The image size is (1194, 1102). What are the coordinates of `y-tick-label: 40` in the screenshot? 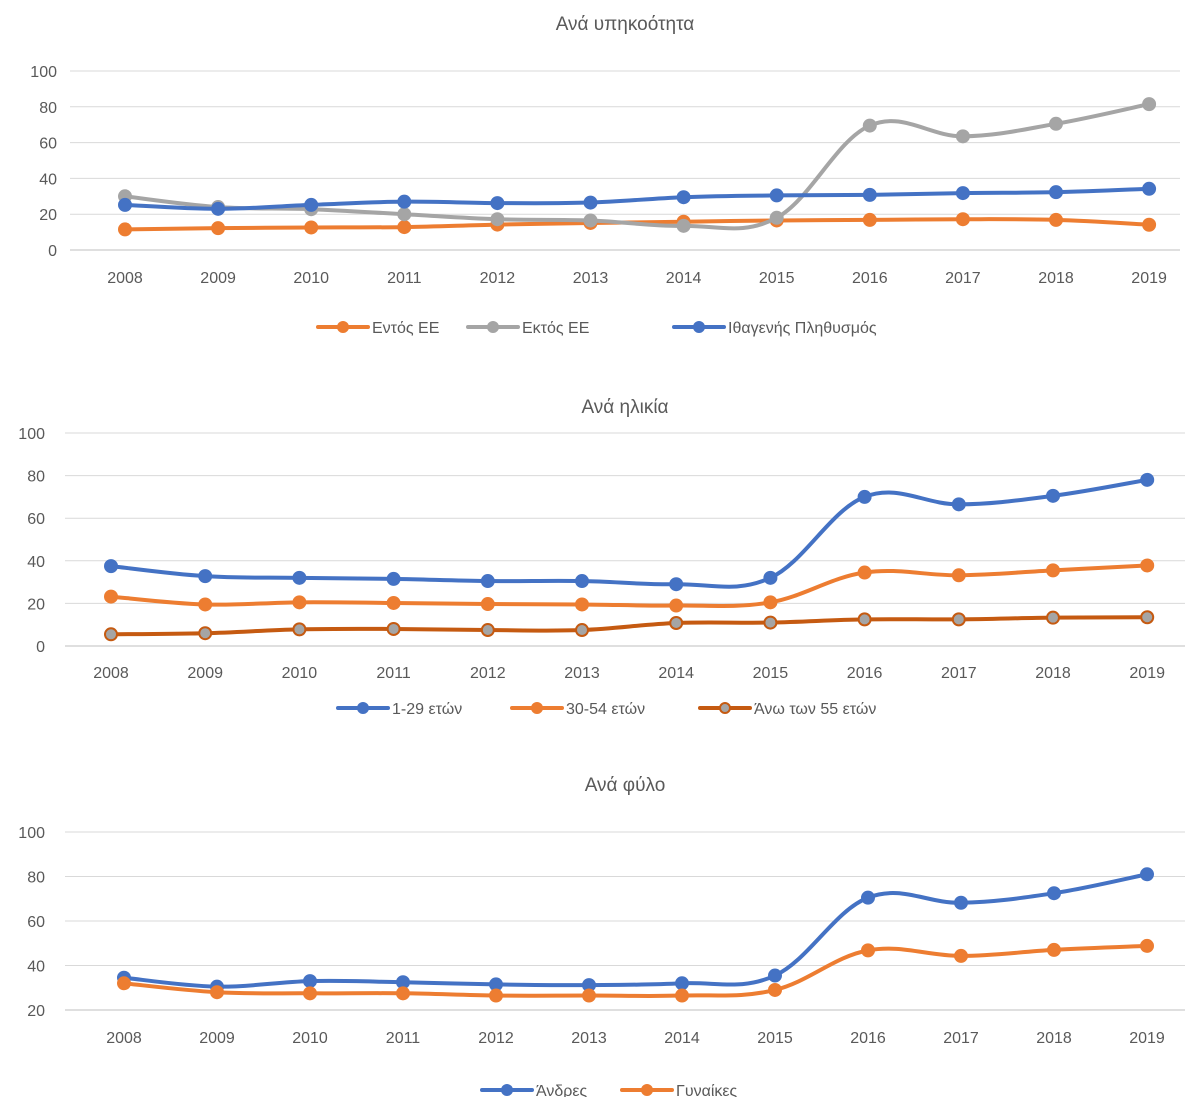 It's located at (36, 562).